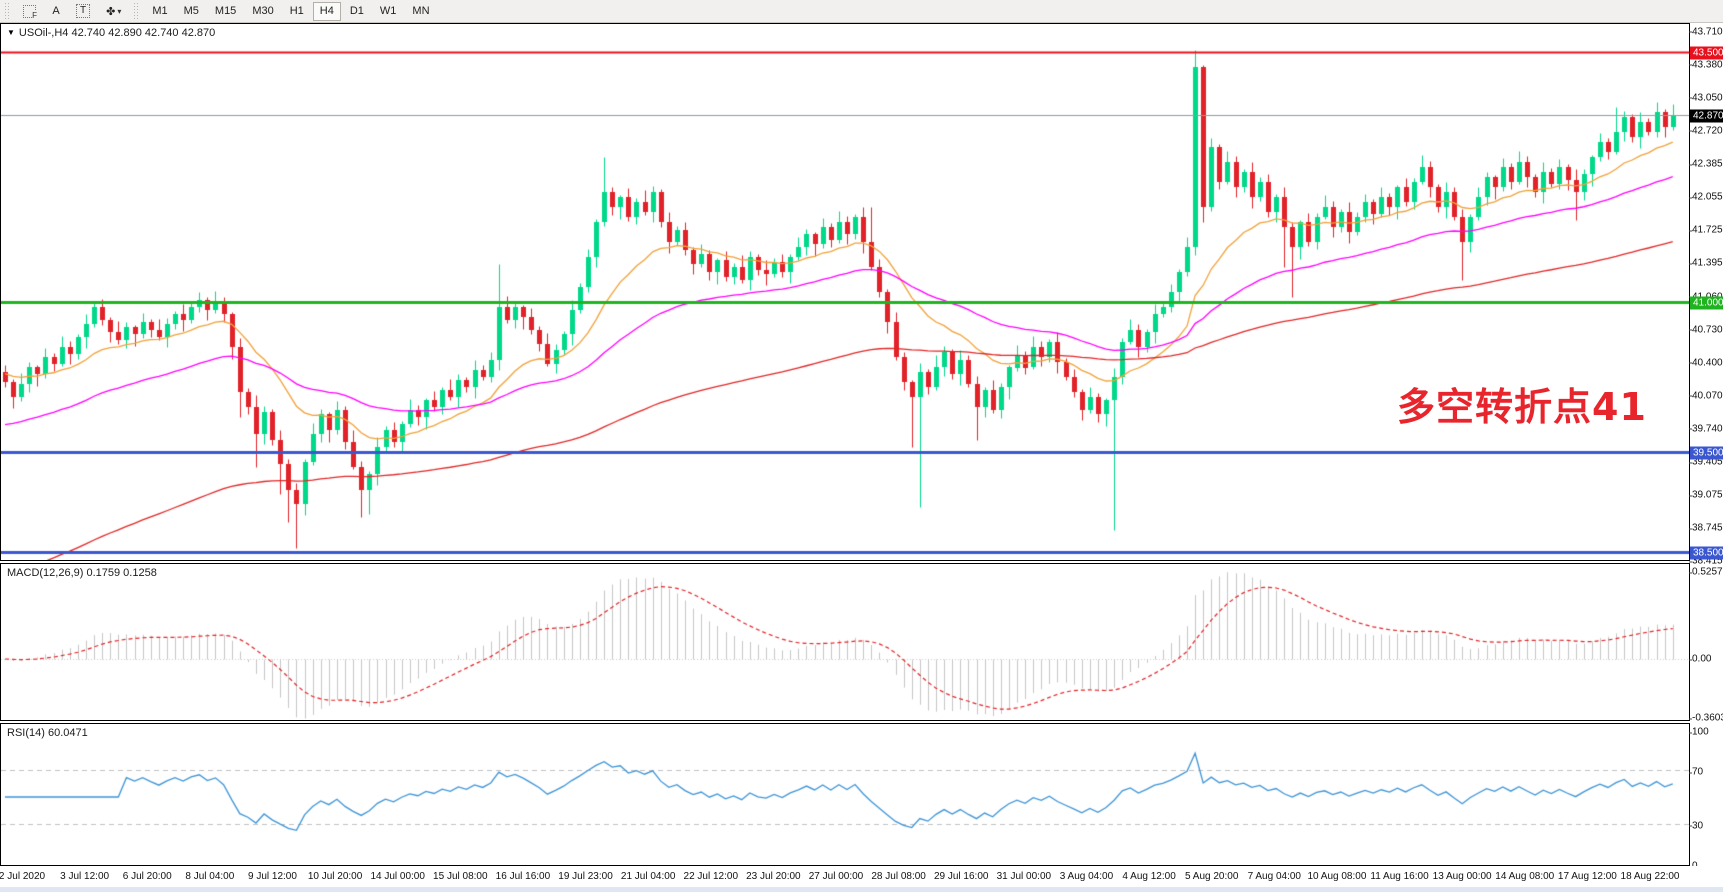  I want to click on time-label: 16 Jul 16:00, so click(523, 876).